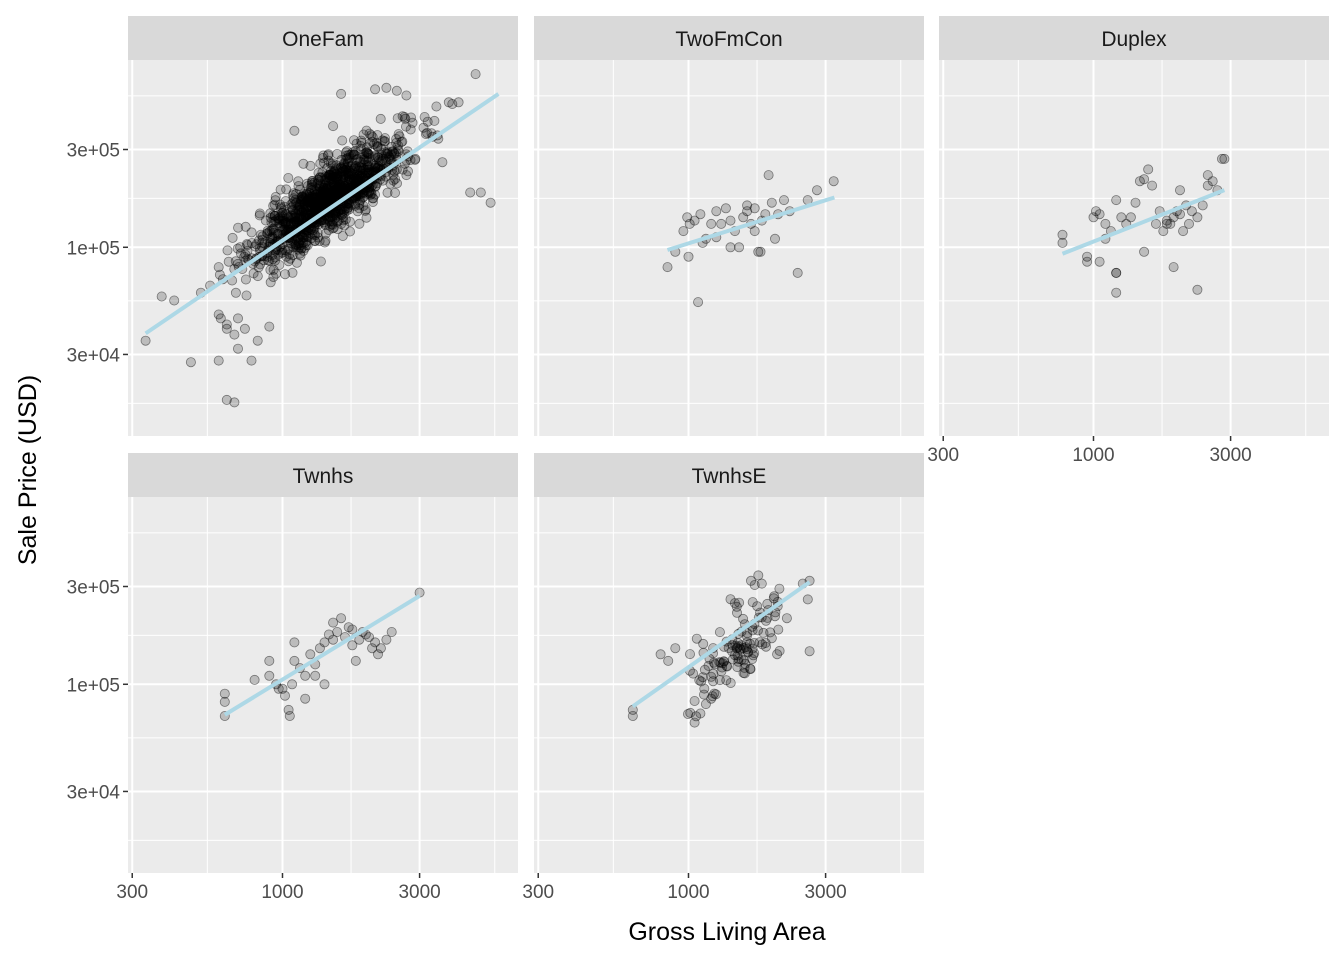  What do you see at coordinates (1134, 226) in the screenshot?
I see `facet-duplex: Duplex` at bounding box center [1134, 226].